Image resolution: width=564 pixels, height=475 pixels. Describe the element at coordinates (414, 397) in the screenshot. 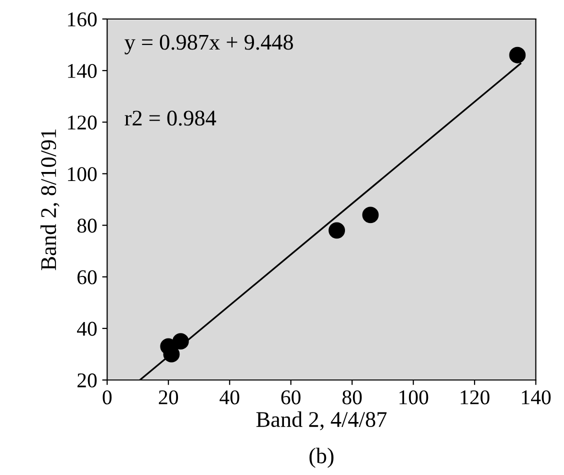

I see `x-tick-label: 100` at that location.